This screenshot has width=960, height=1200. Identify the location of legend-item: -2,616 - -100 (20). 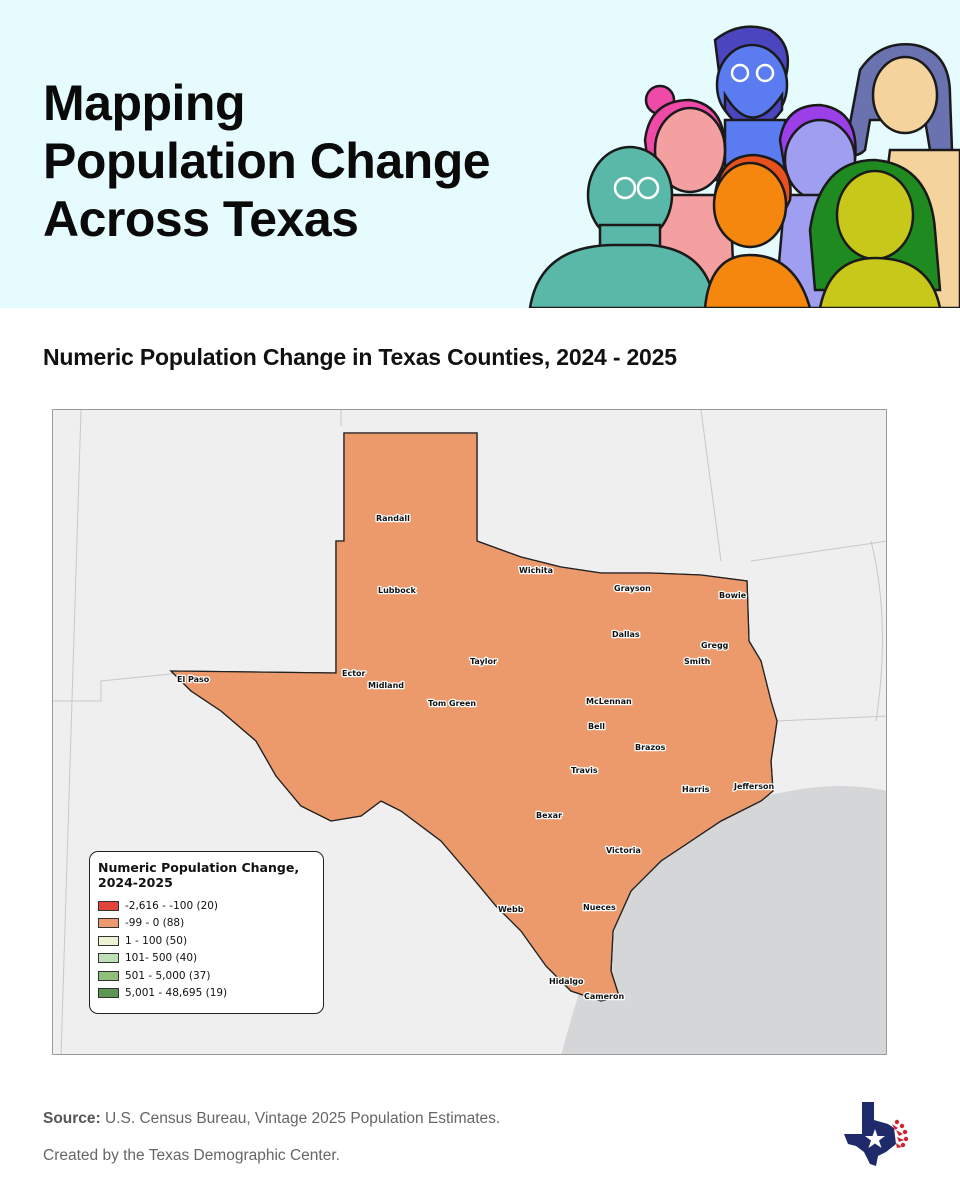
(206, 906).